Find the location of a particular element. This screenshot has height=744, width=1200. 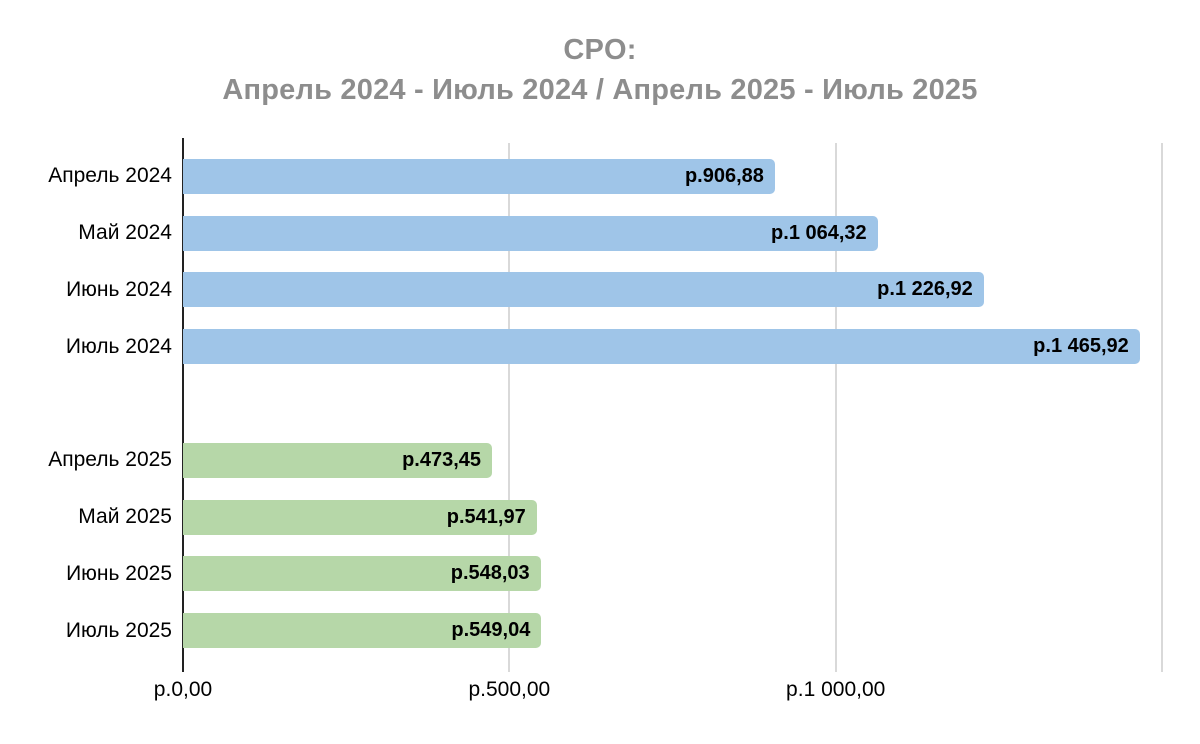

chart-row: Июнь 2024 р.1 226,92 is located at coordinates (600, 290).